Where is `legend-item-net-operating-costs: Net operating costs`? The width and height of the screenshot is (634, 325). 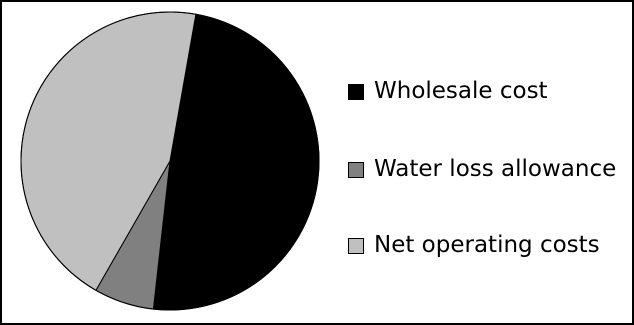
legend-item-net-operating-costs: Net operating costs is located at coordinates (474, 245).